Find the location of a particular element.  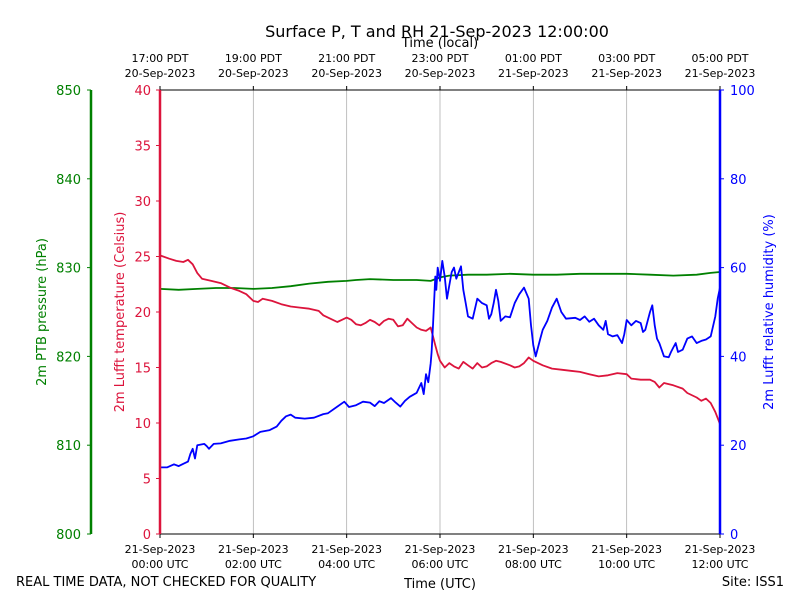

humidity-tick-label: 100 is located at coordinates (742, 91).